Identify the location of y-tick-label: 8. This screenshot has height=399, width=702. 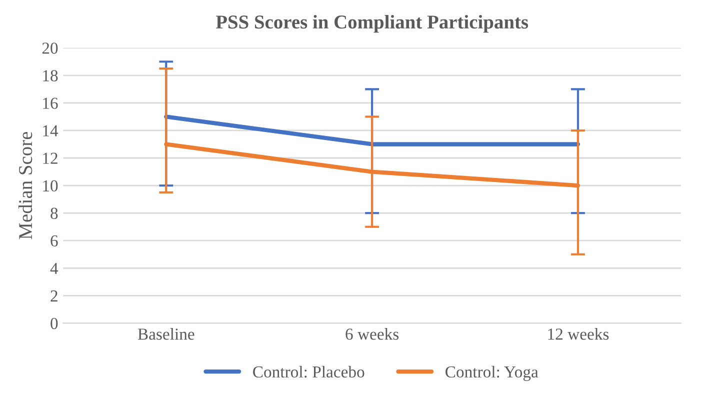
(54, 214).